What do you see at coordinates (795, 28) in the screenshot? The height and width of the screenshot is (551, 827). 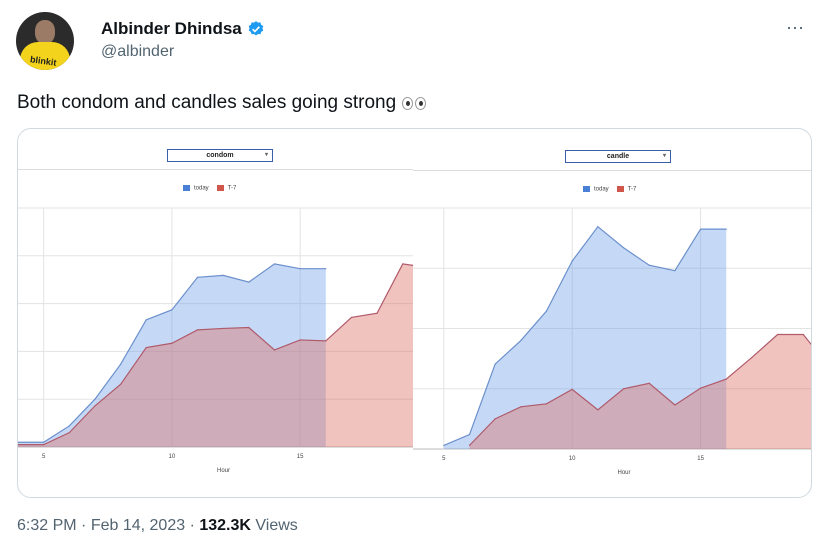 I see `more-options-icon: ⋯` at bounding box center [795, 28].